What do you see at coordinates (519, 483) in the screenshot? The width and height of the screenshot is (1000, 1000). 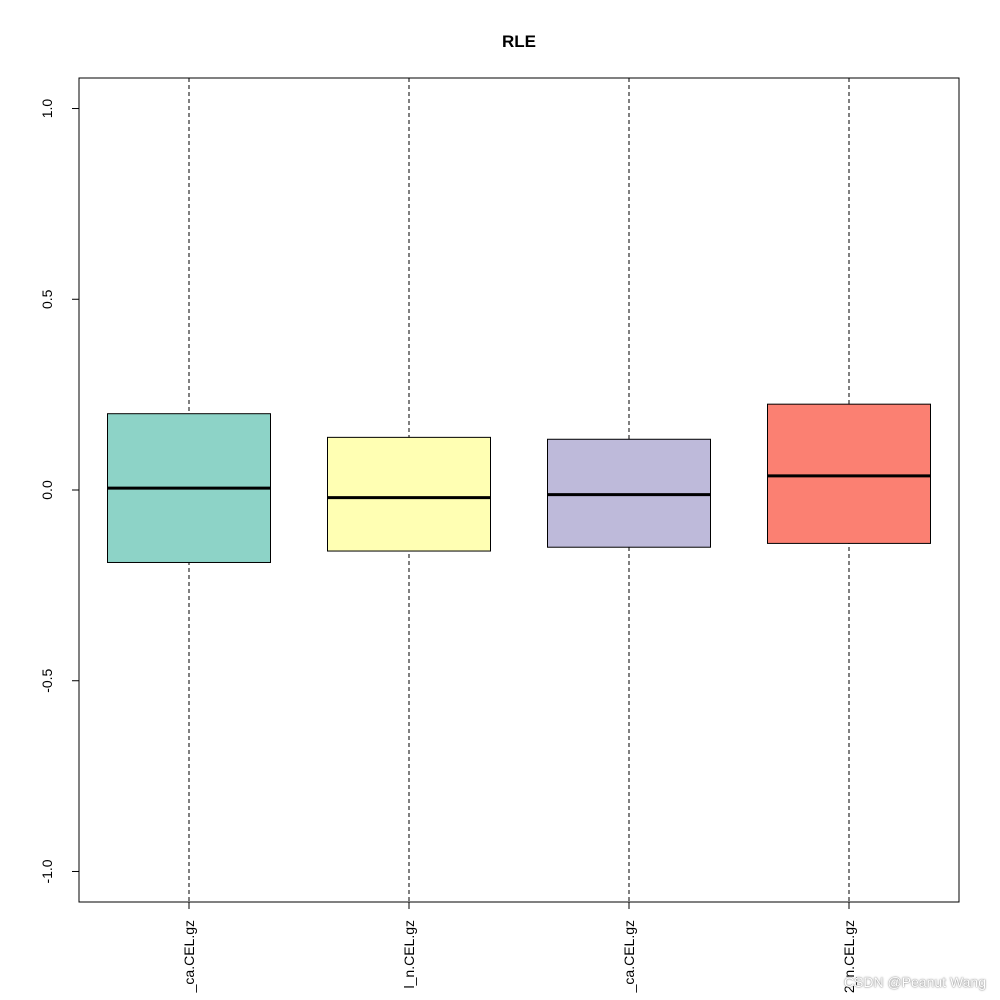 I see `box-group` at bounding box center [519, 483].